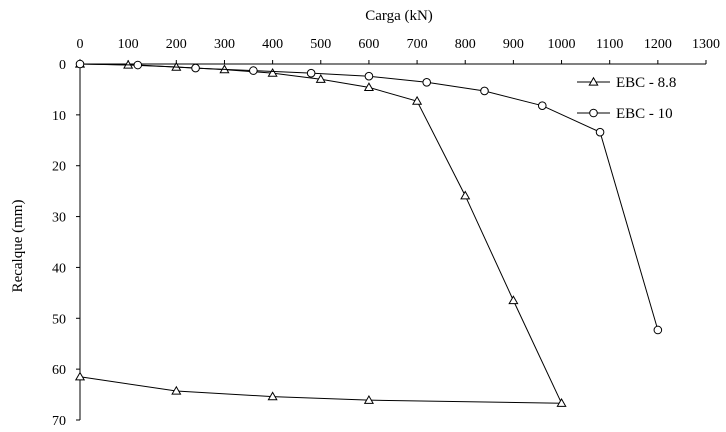 The height and width of the screenshot is (432, 726). I want to click on x-tick-label: 800, so click(465, 44).